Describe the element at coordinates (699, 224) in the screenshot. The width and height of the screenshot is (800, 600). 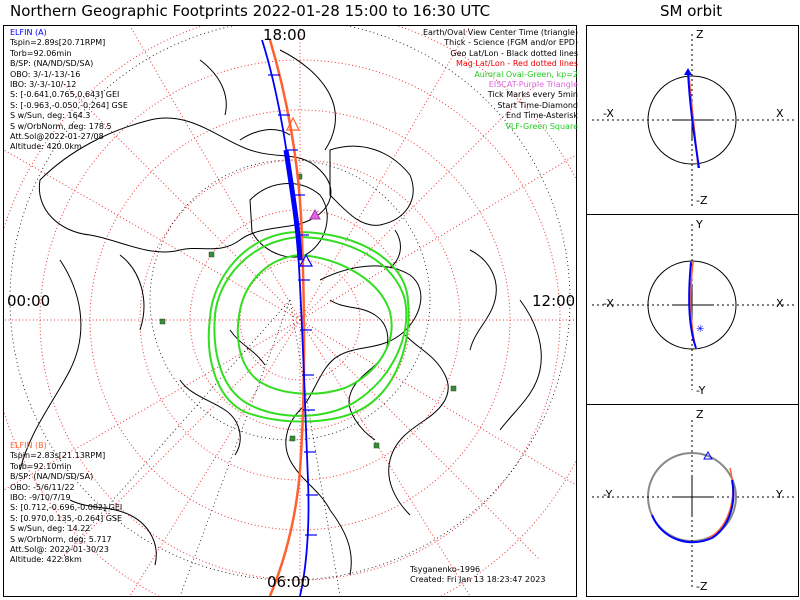
I see `sm-xy-top-label: Y` at that location.